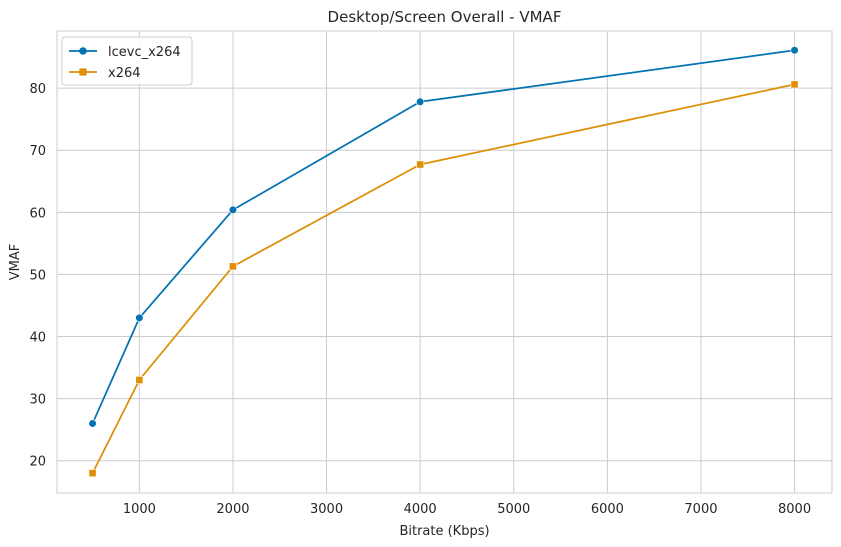 The image size is (841, 547). What do you see at coordinates (794, 509) in the screenshot?
I see `x-tick-label: 8000` at bounding box center [794, 509].